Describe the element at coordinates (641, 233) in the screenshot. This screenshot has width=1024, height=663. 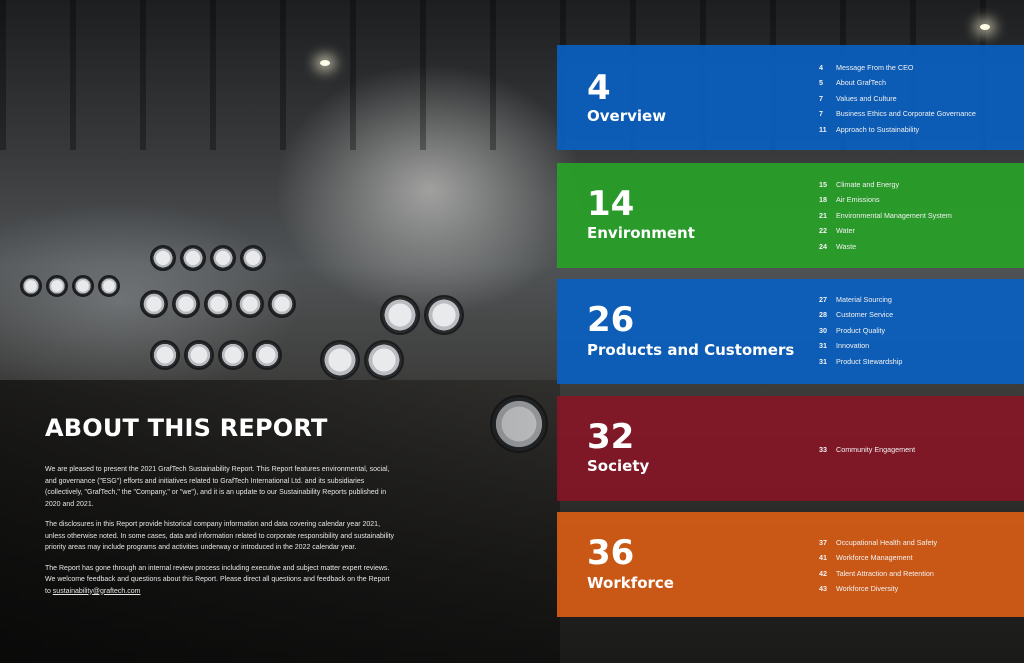
I see `section-title: Environment` at that location.